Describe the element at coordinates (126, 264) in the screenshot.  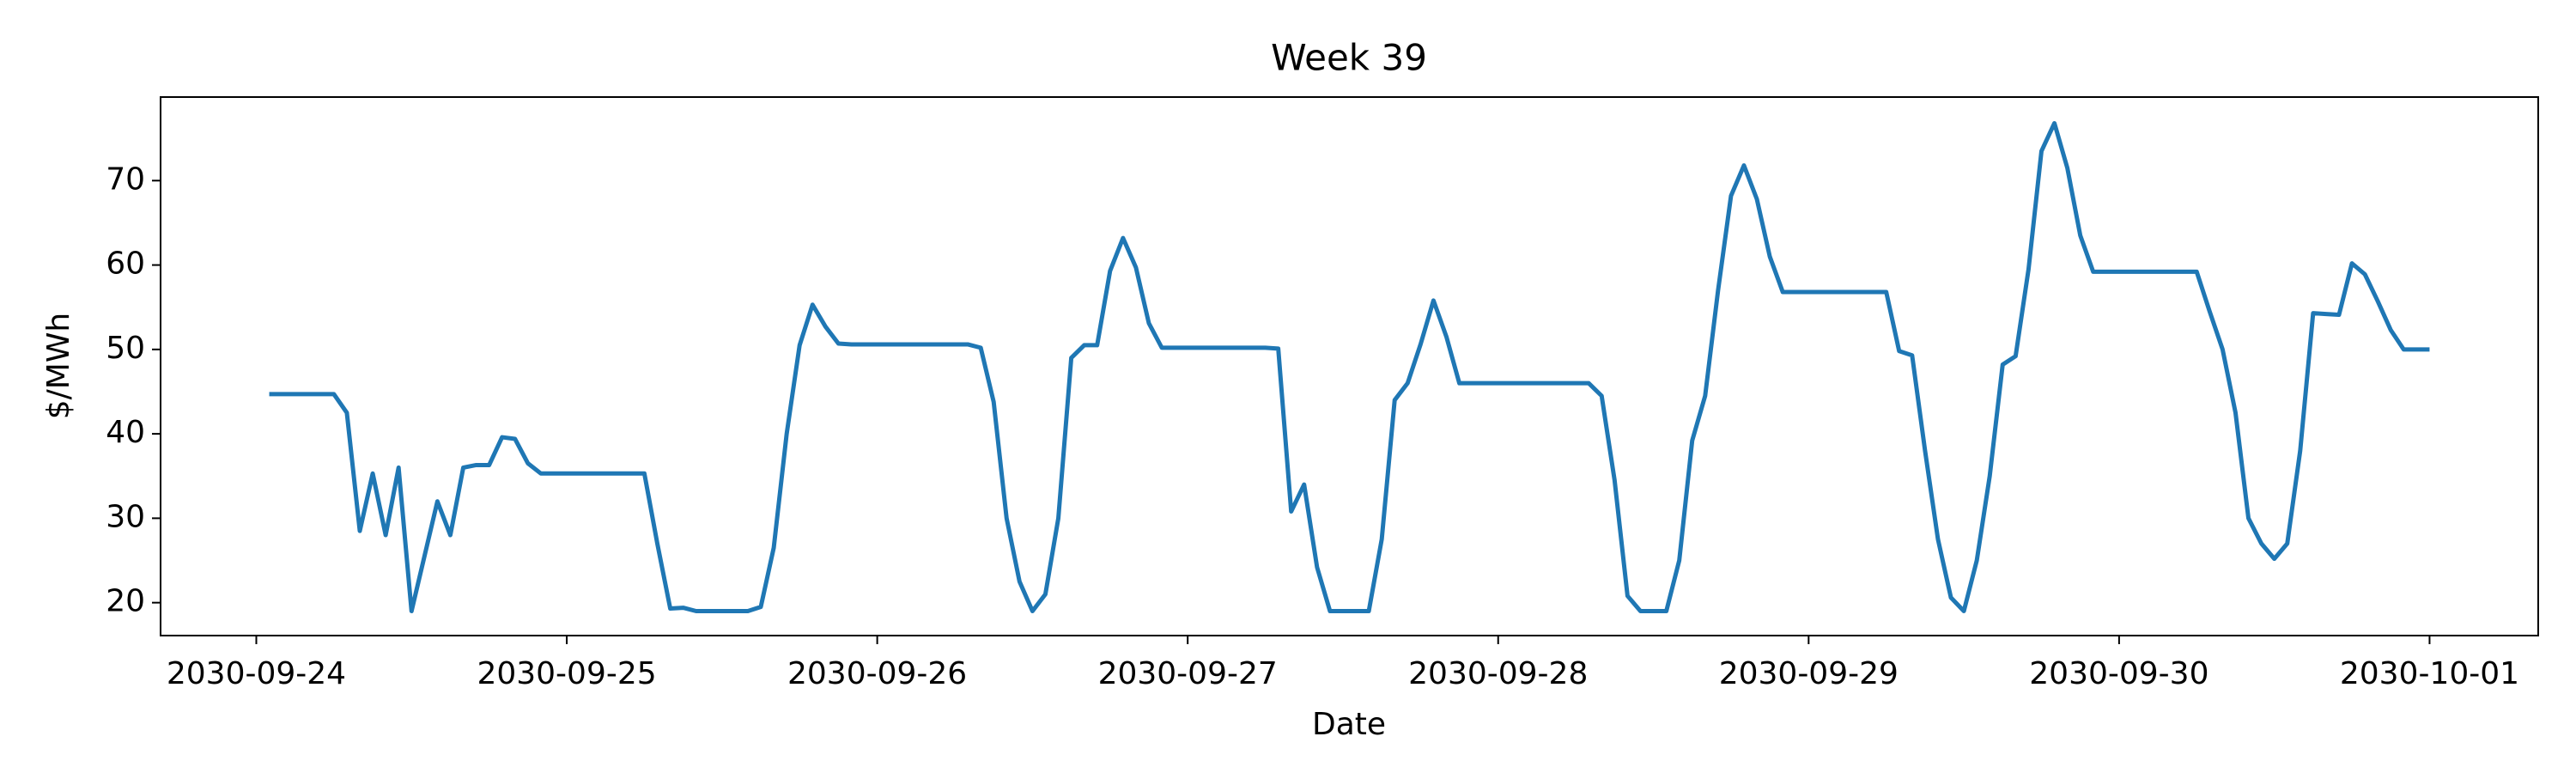
I see `y-tick-label: 60` at that location.